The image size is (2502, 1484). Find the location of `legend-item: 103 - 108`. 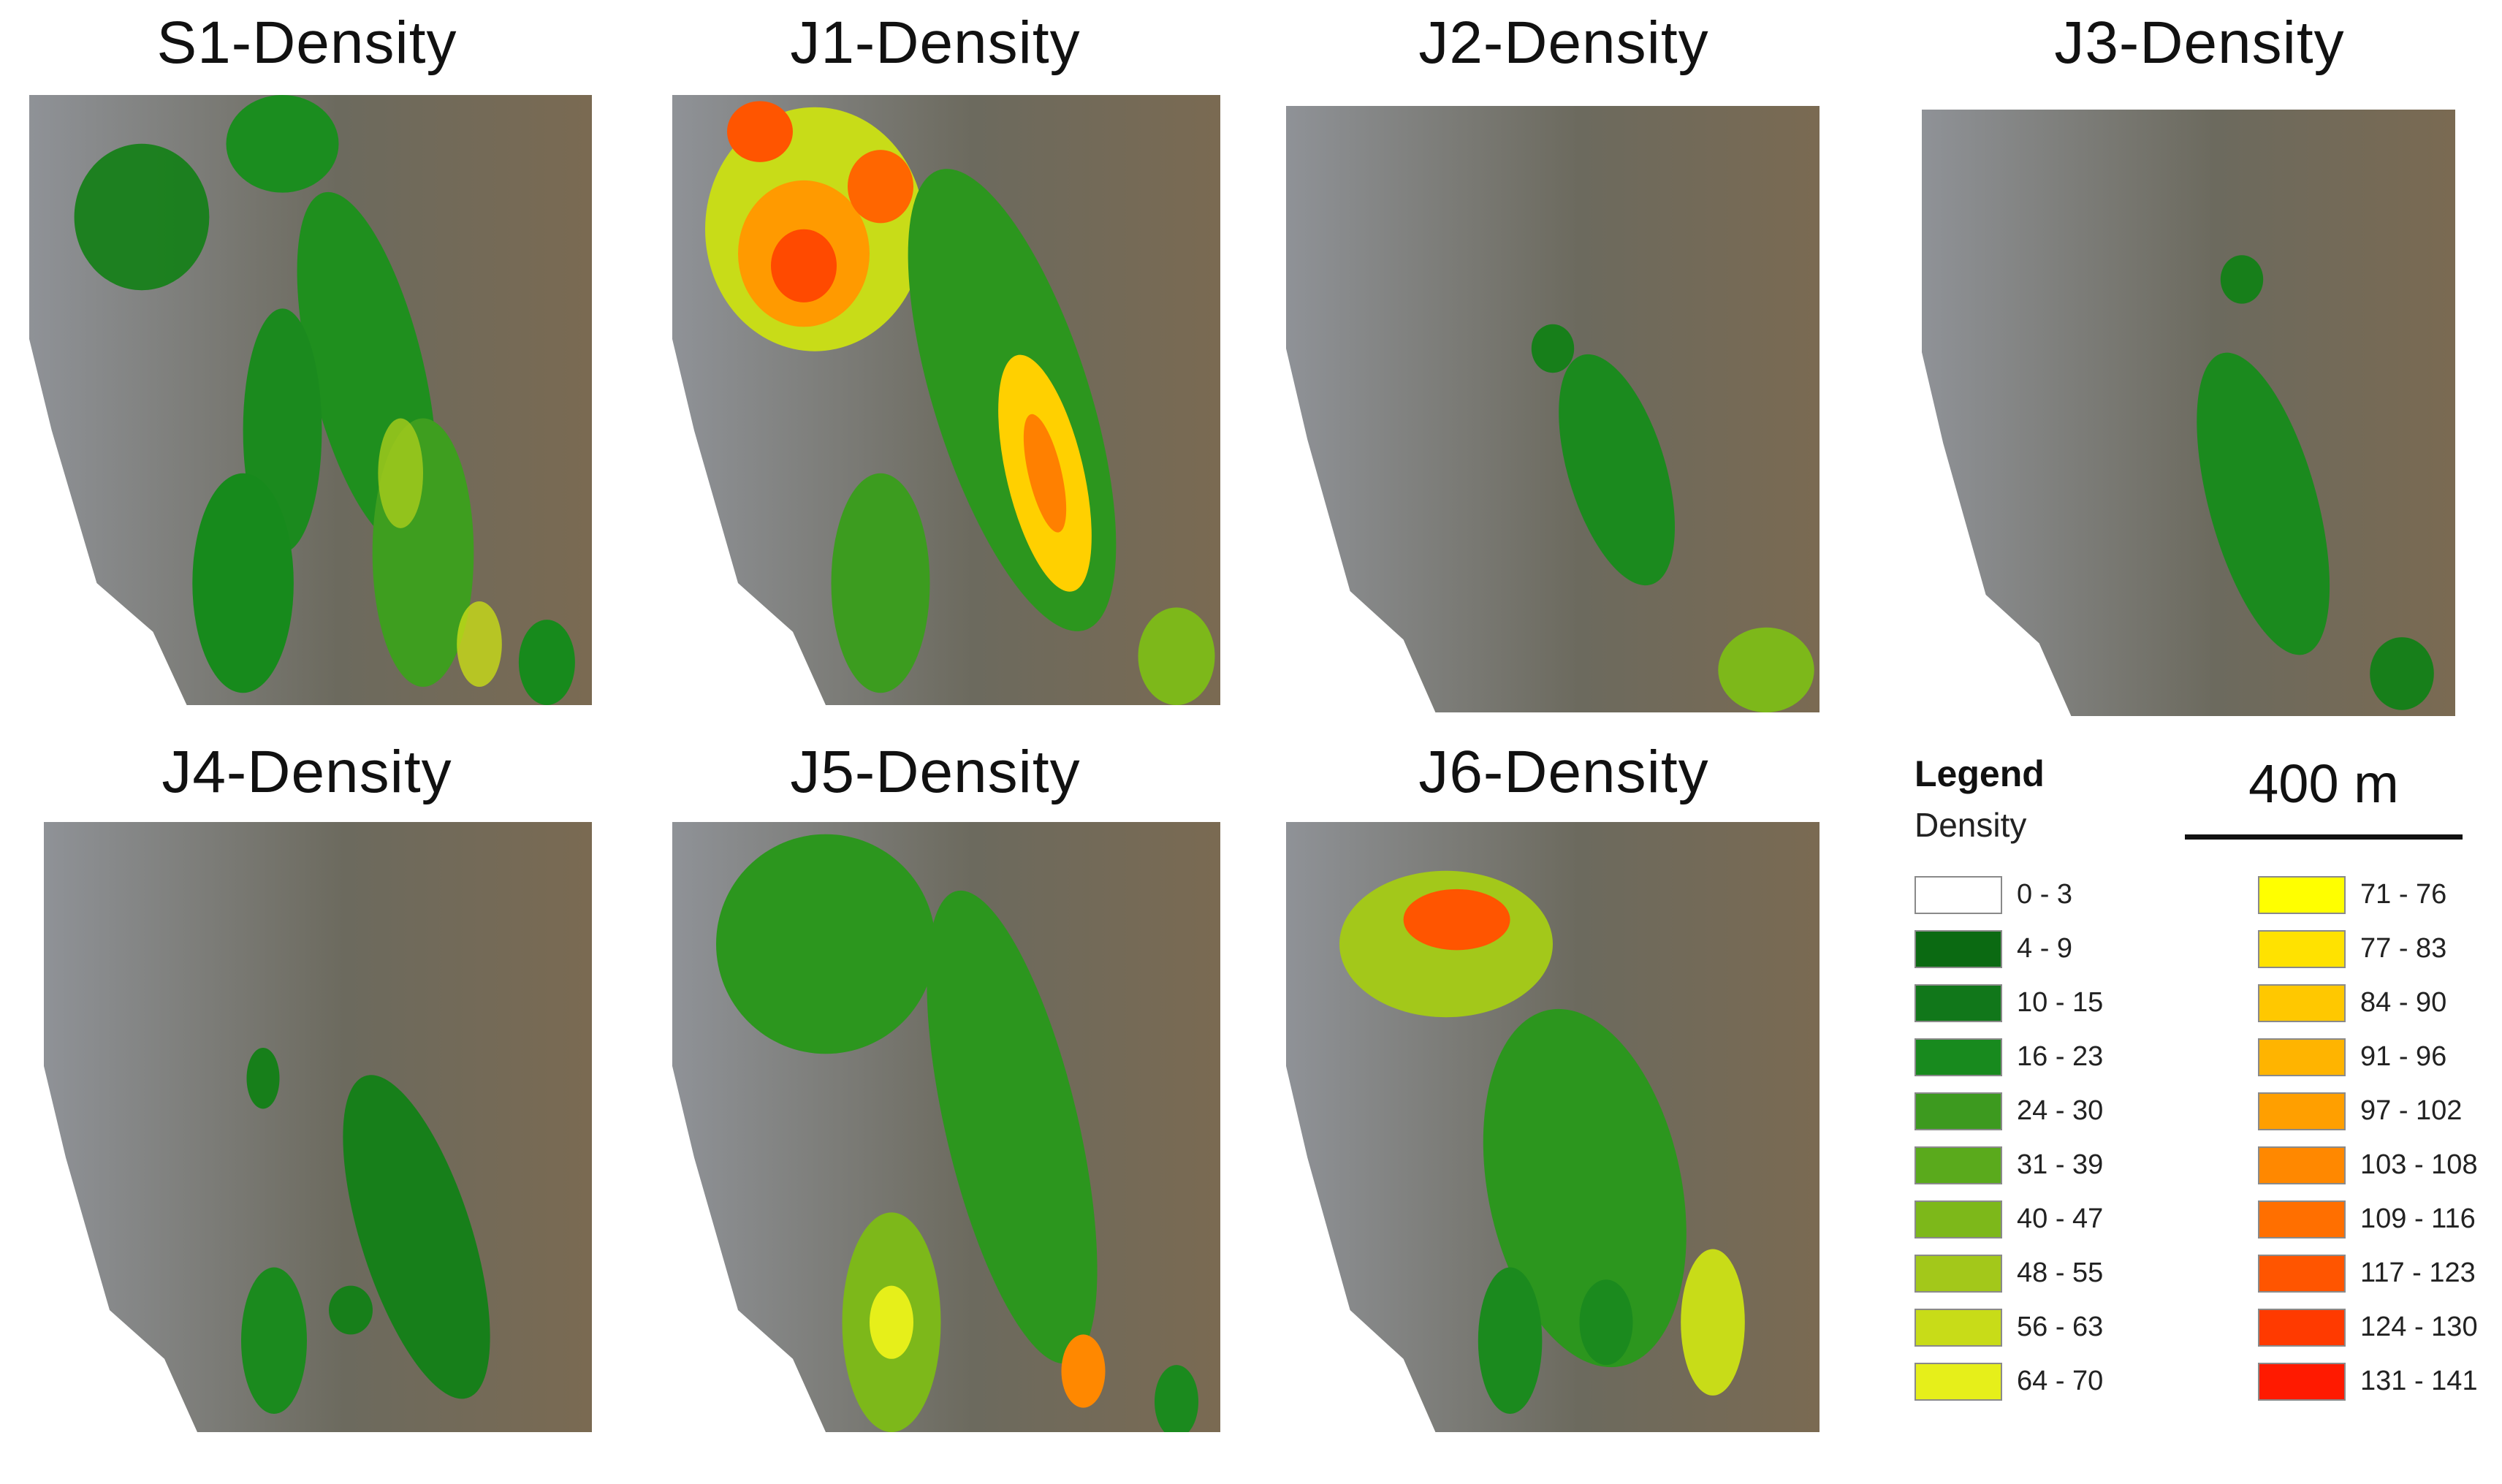

legend-item: 103 - 108 is located at coordinates (2378, 1165).